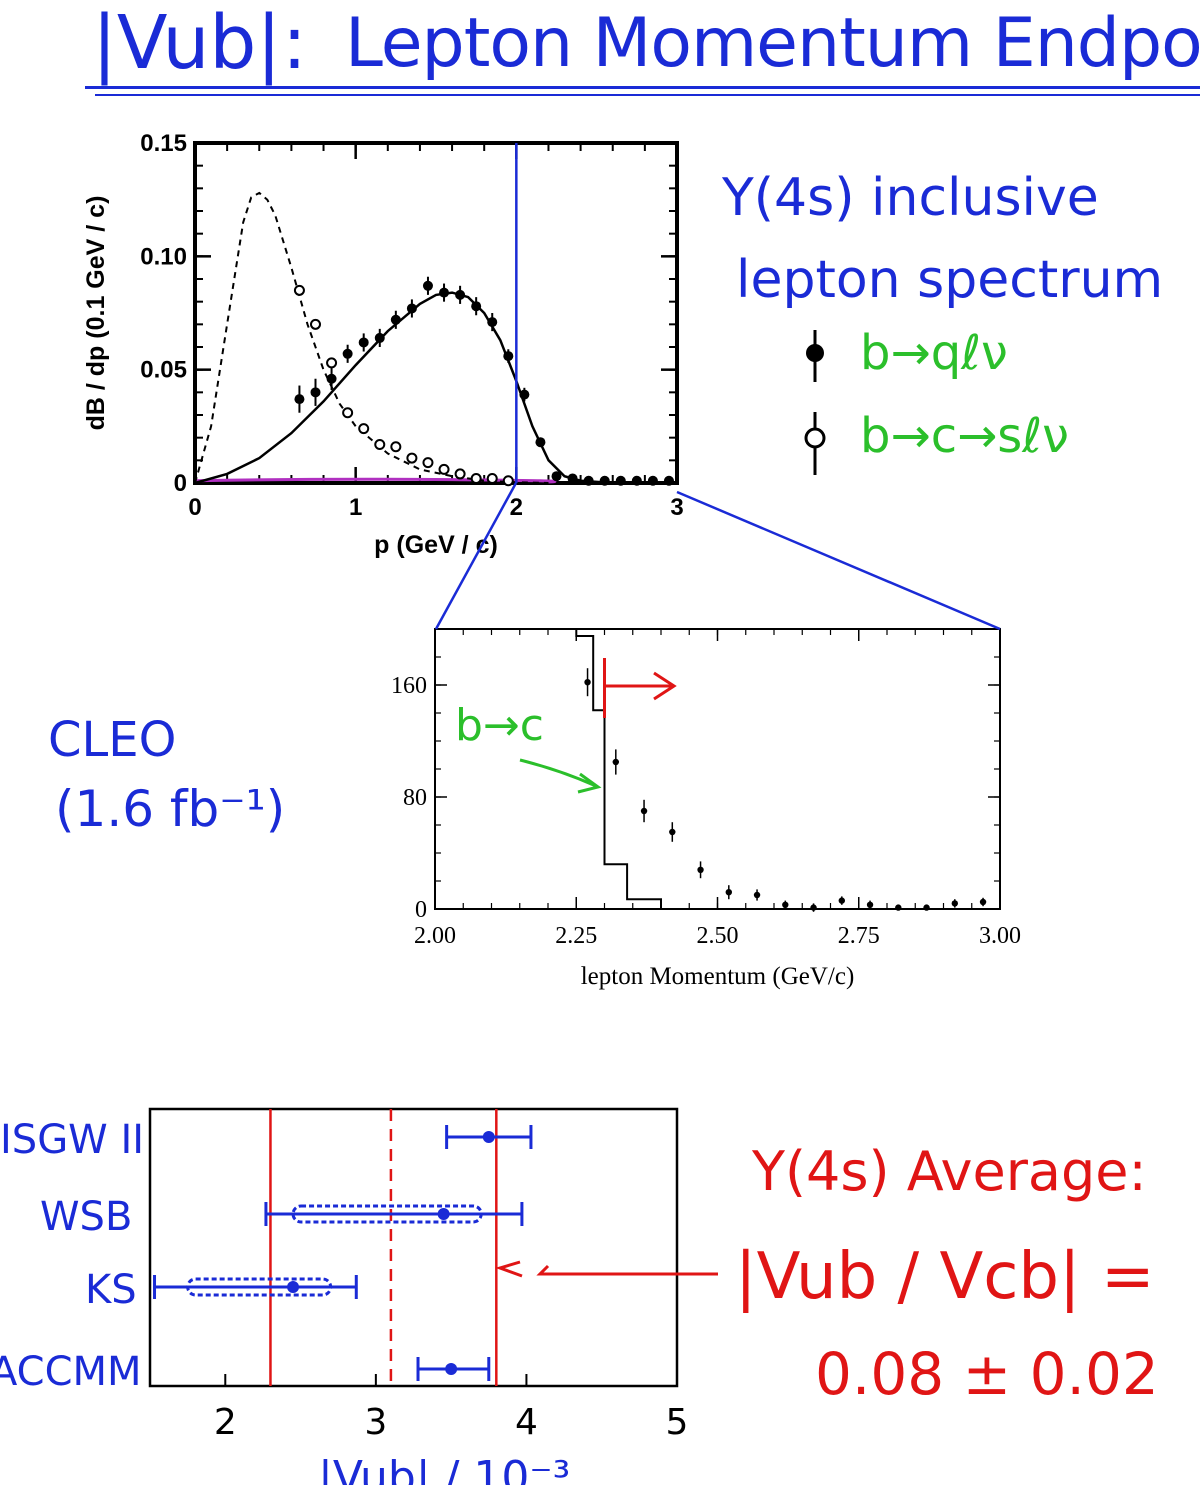 The image size is (1200, 1485). Describe the element at coordinates (86, 1217) in the screenshot. I see `model-label-wsb: WSB` at that location.